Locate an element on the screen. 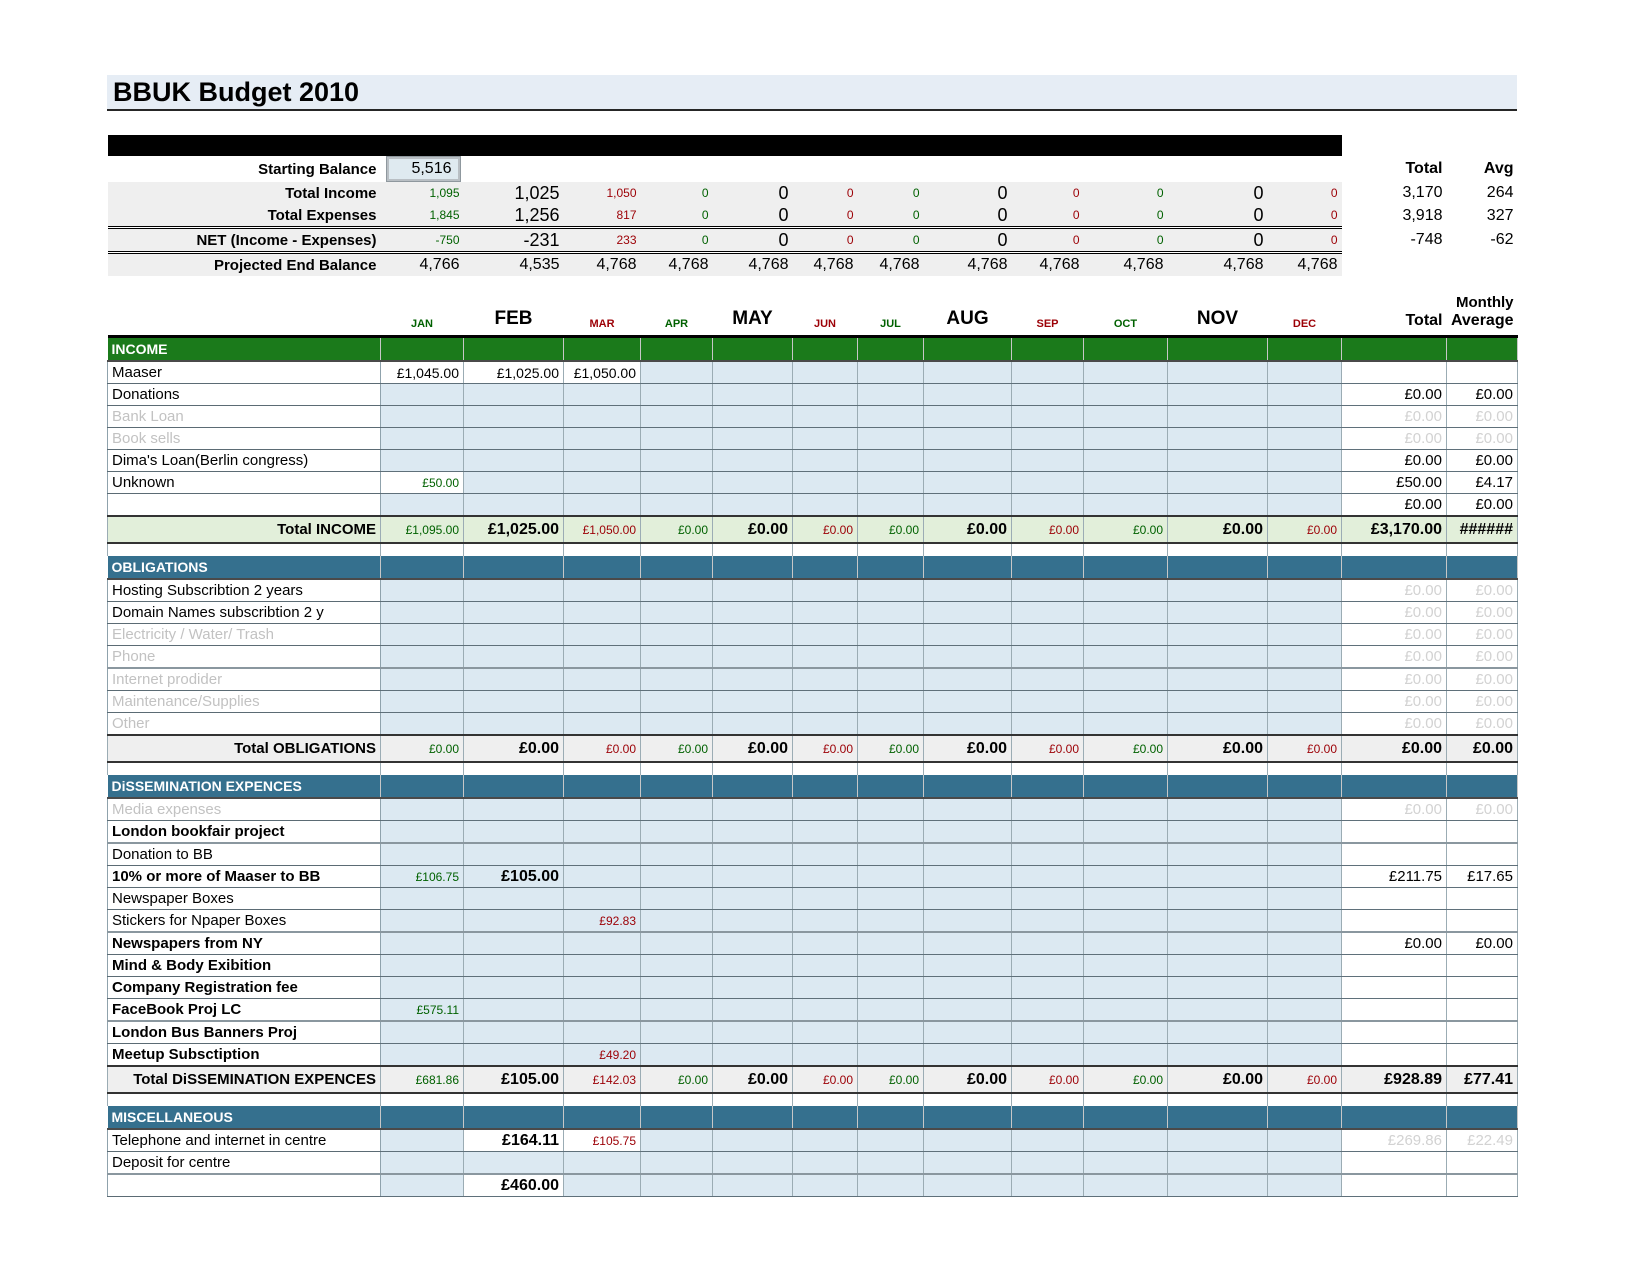 The height and width of the screenshot is (1275, 1650). summary-cell-sep: 0 is located at coordinates (1047, 240).